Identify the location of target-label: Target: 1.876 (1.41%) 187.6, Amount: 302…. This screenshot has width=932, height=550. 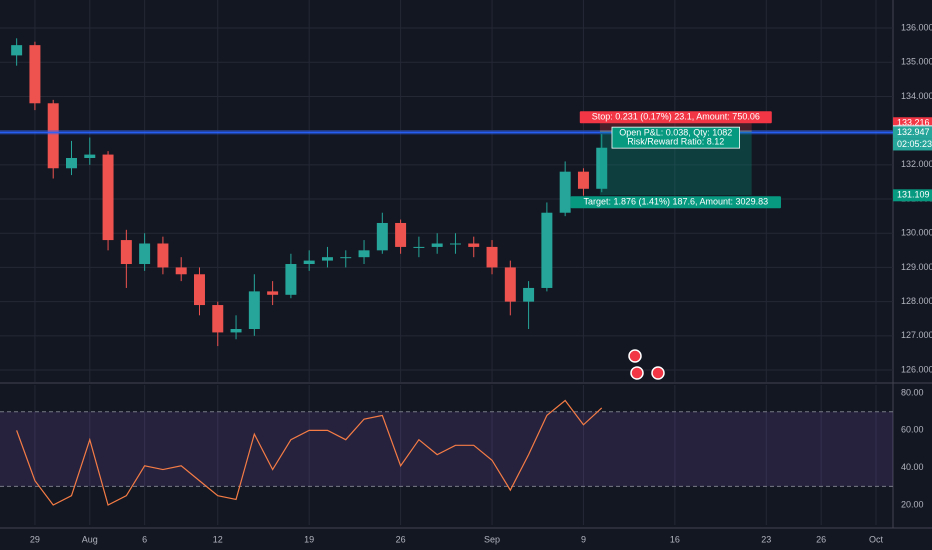
(675, 202).